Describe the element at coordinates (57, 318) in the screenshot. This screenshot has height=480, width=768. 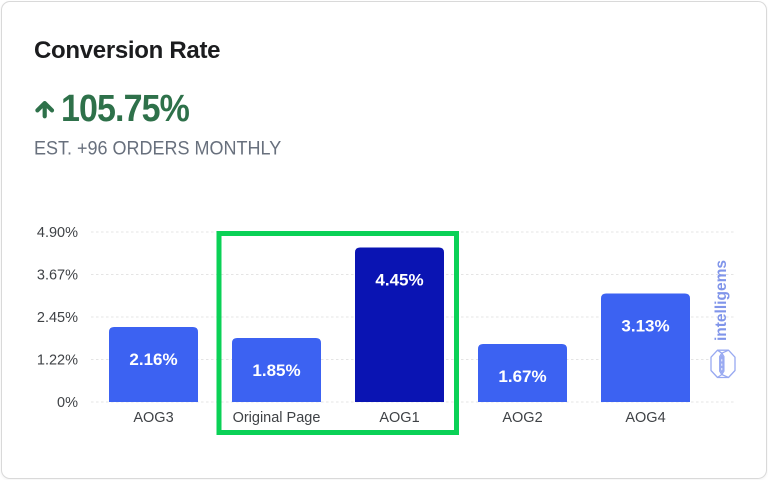
I see `svg-text: 2.45%` at that location.